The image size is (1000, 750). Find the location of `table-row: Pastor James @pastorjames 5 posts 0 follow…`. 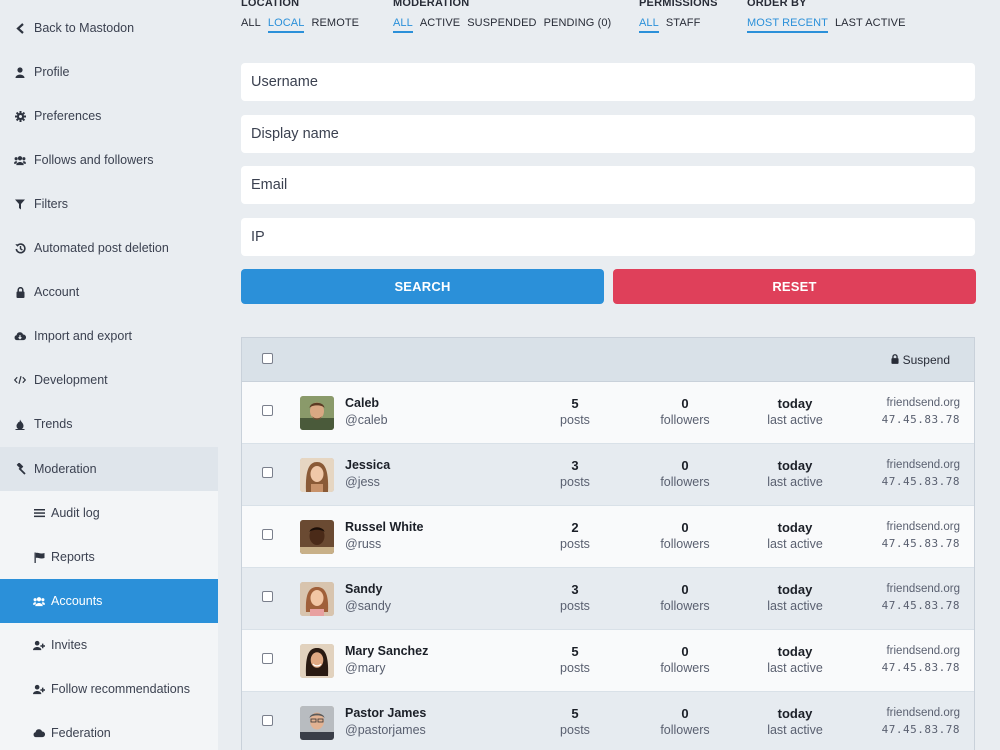

table-row: Pastor James @pastorjames 5 posts 0 follow… is located at coordinates (608, 721).